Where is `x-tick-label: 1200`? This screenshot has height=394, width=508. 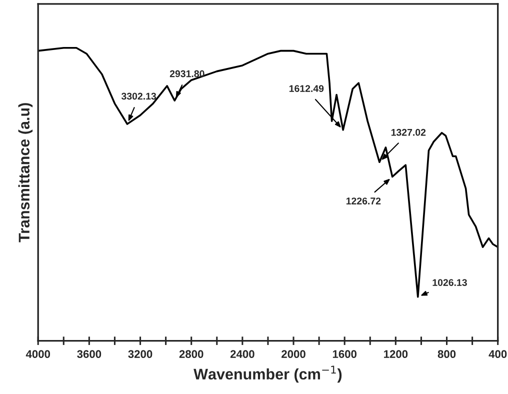 x-tick-label: 1200 is located at coordinates (396, 354).